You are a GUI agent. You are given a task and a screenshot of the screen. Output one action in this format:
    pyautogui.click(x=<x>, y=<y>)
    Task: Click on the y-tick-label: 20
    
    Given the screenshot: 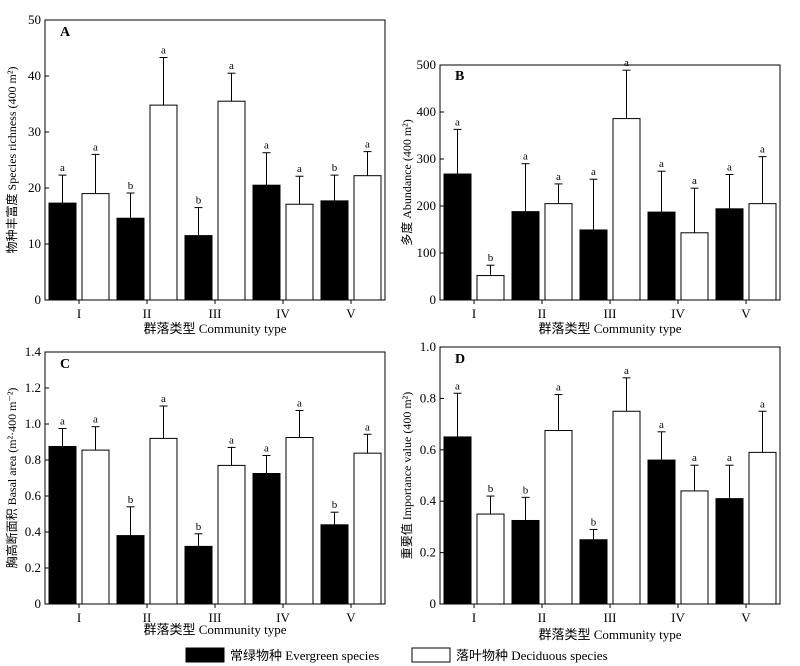 What is the action you would take?
    pyautogui.click(x=34, y=187)
    